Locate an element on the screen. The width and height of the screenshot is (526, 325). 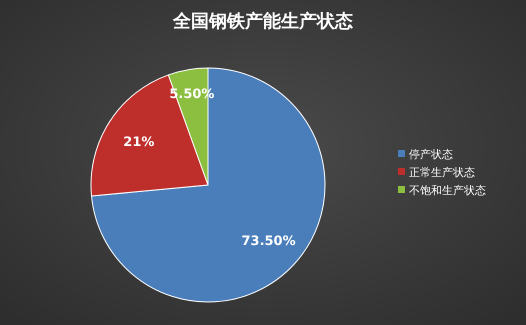
data-label: 73.50% is located at coordinates (269, 242).